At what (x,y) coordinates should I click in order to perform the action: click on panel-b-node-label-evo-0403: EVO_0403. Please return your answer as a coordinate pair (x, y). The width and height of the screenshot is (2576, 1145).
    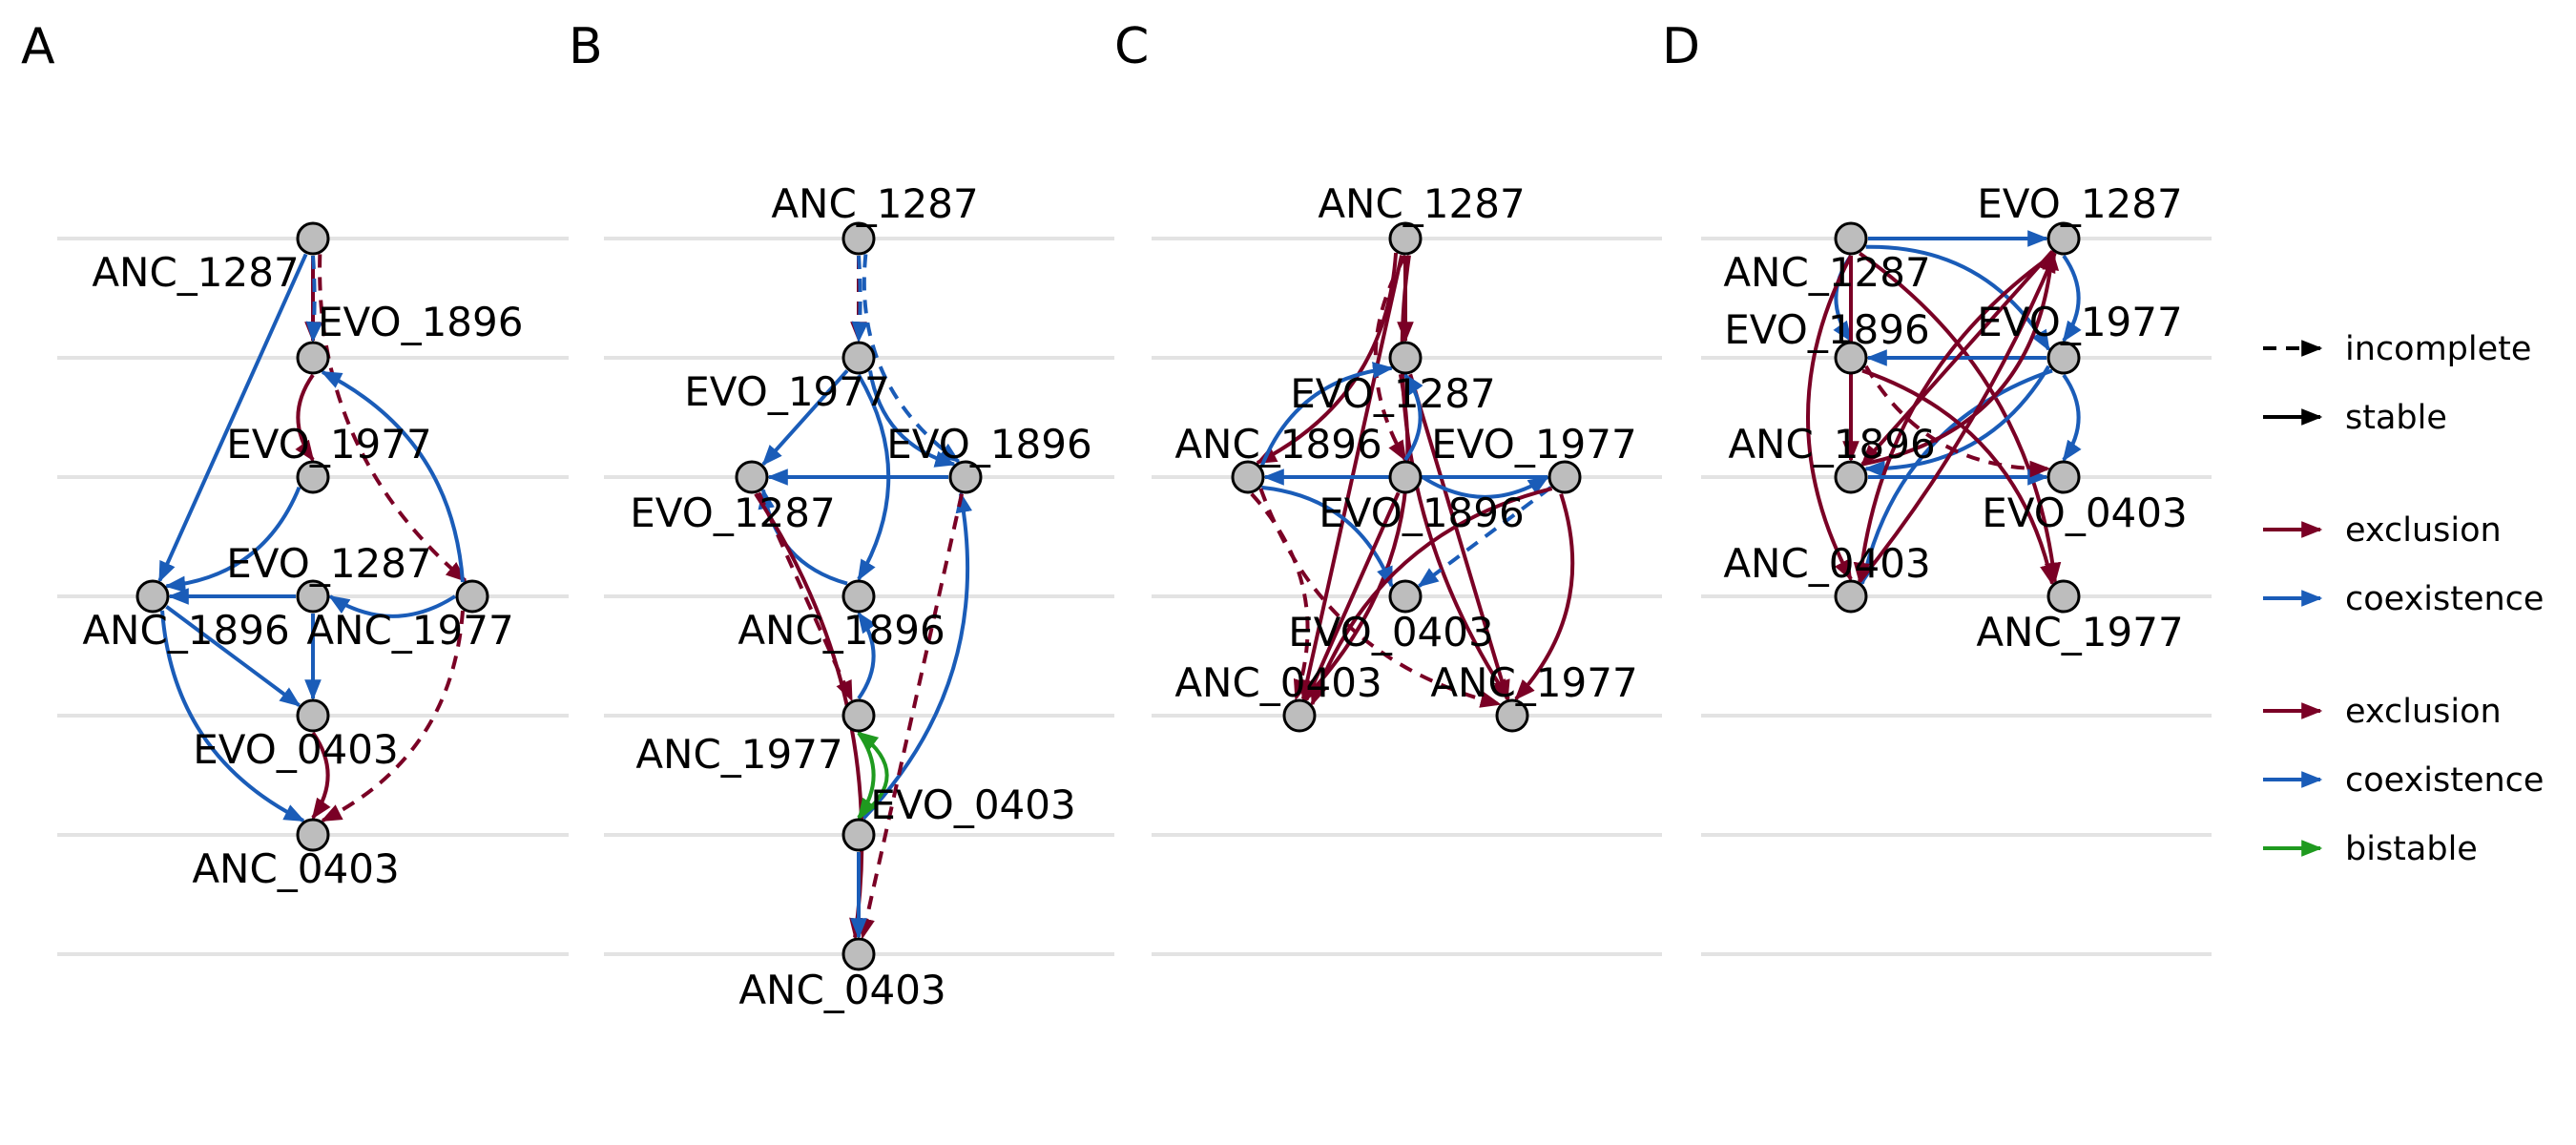
    Looking at the image, I should click on (972, 804).